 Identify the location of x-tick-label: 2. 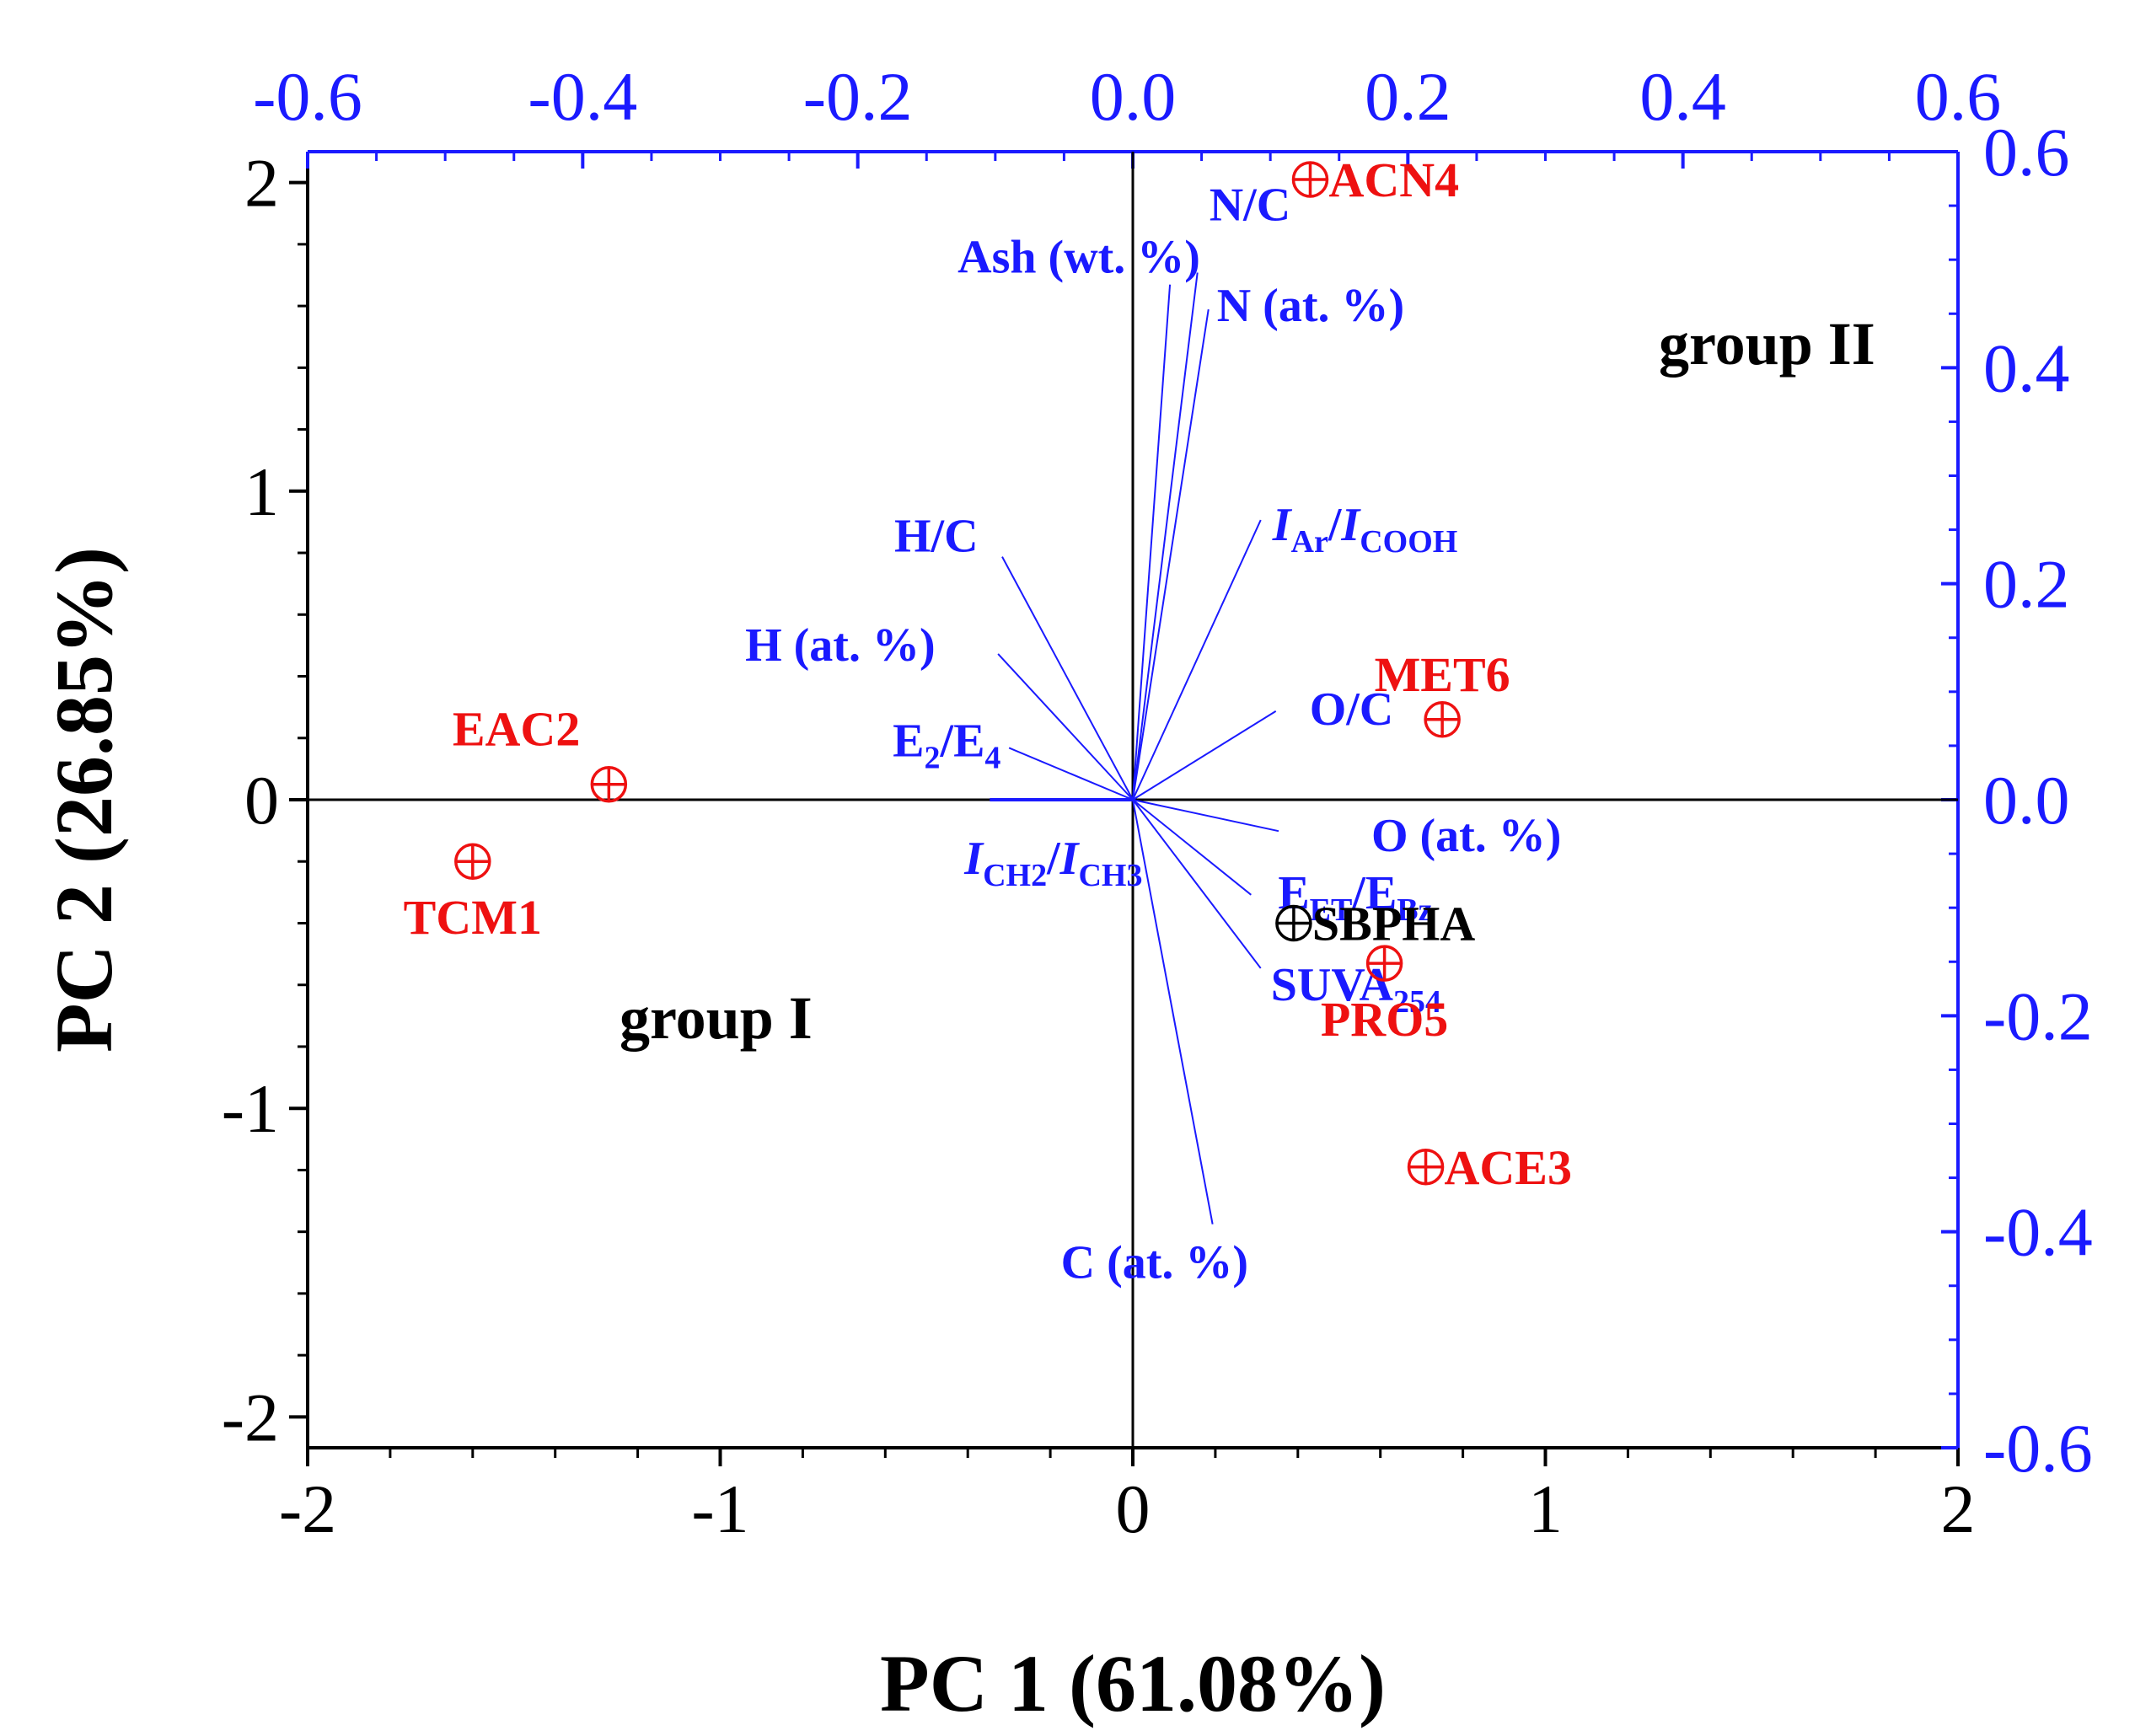
(1958, 1509).